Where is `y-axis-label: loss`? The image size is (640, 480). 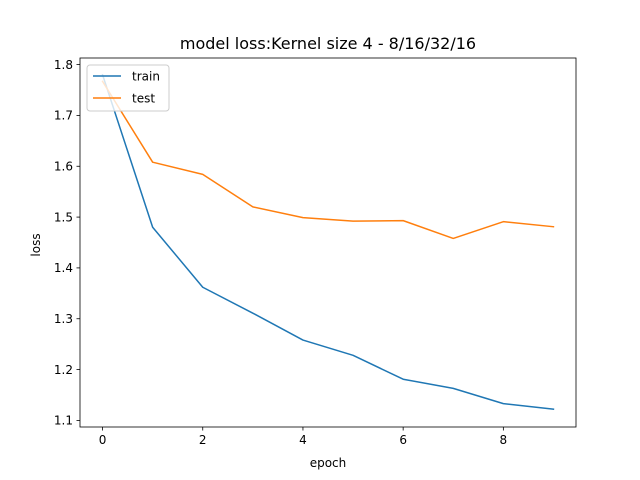
y-axis-label: loss is located at coordinates (36, 244).